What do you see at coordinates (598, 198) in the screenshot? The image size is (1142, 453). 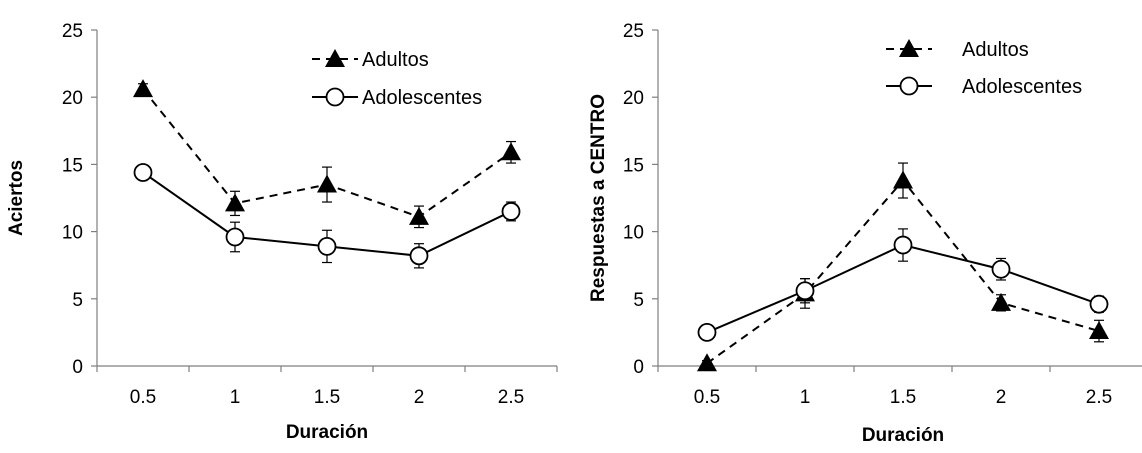 I see `y-axis-title: Respuestas a CENTRO` at bounding box center [598, 198].